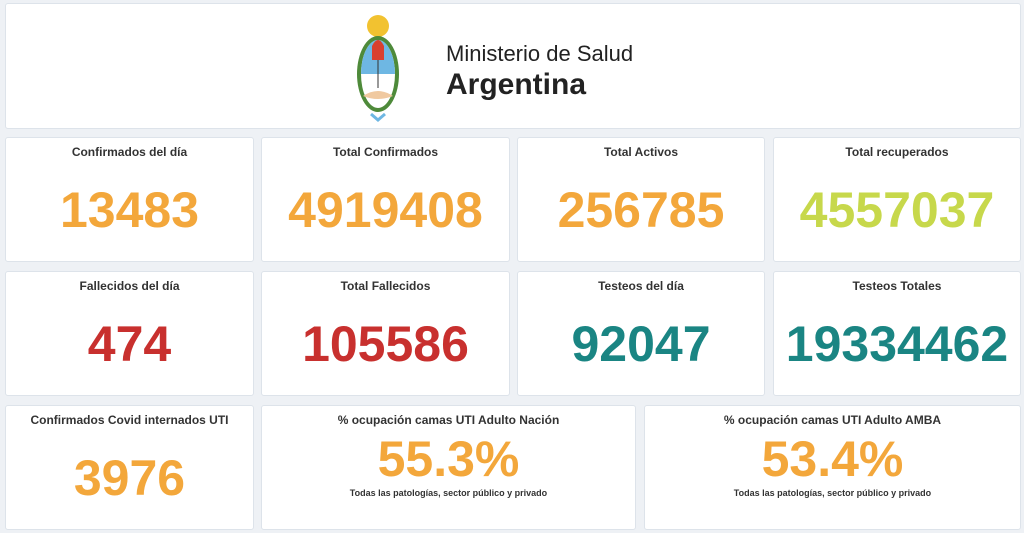  I want to click on coat-of-arms-logo, so click(378, 68).